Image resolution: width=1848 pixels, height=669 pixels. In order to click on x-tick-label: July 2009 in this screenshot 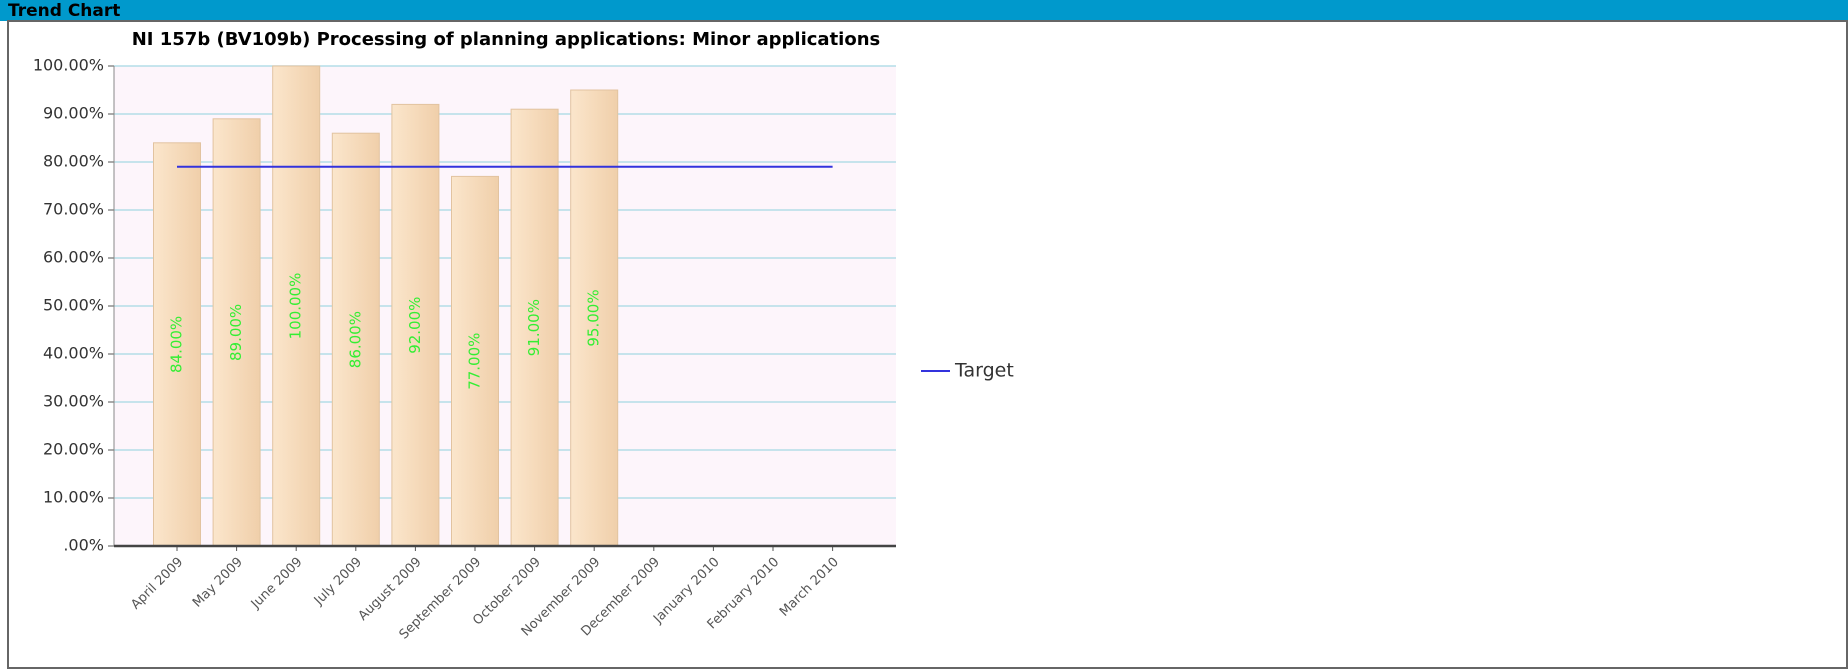, I will do `click(338, 582)`.